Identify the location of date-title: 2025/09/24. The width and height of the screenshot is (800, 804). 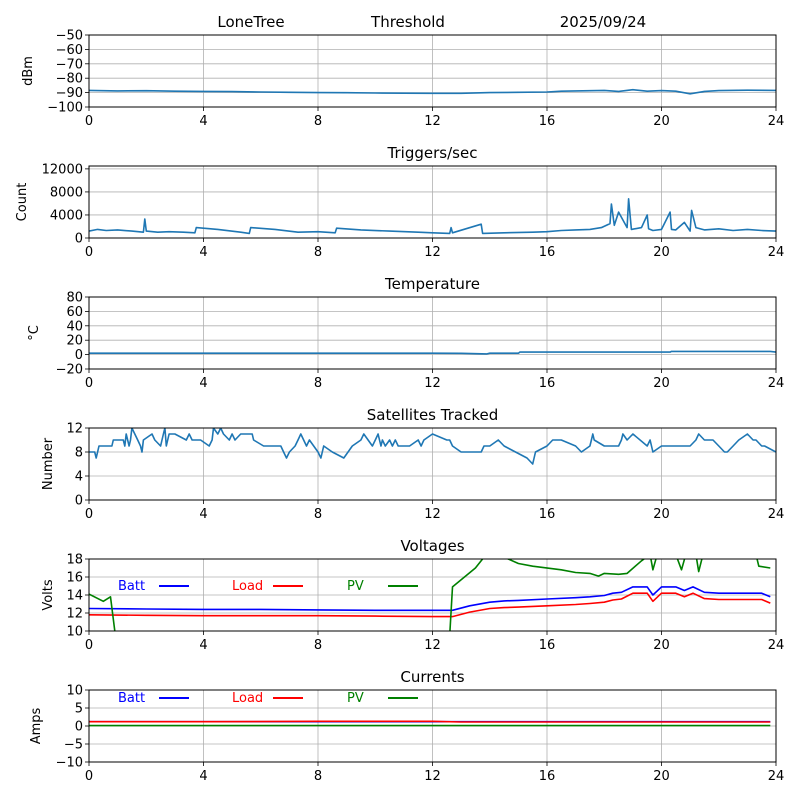
(603, 22).